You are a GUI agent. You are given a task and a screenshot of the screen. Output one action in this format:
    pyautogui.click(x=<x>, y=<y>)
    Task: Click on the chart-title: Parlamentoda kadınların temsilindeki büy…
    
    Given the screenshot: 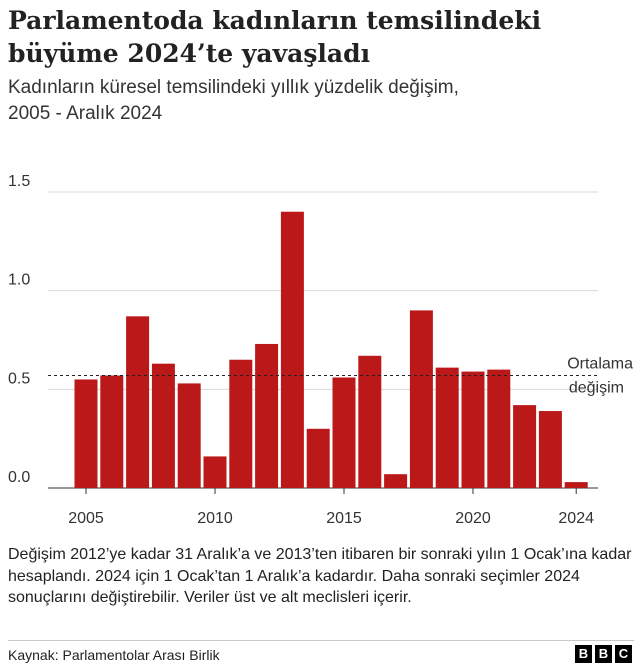 What is the action you would take?
    pyautogui.click(x=275, y=37)
    